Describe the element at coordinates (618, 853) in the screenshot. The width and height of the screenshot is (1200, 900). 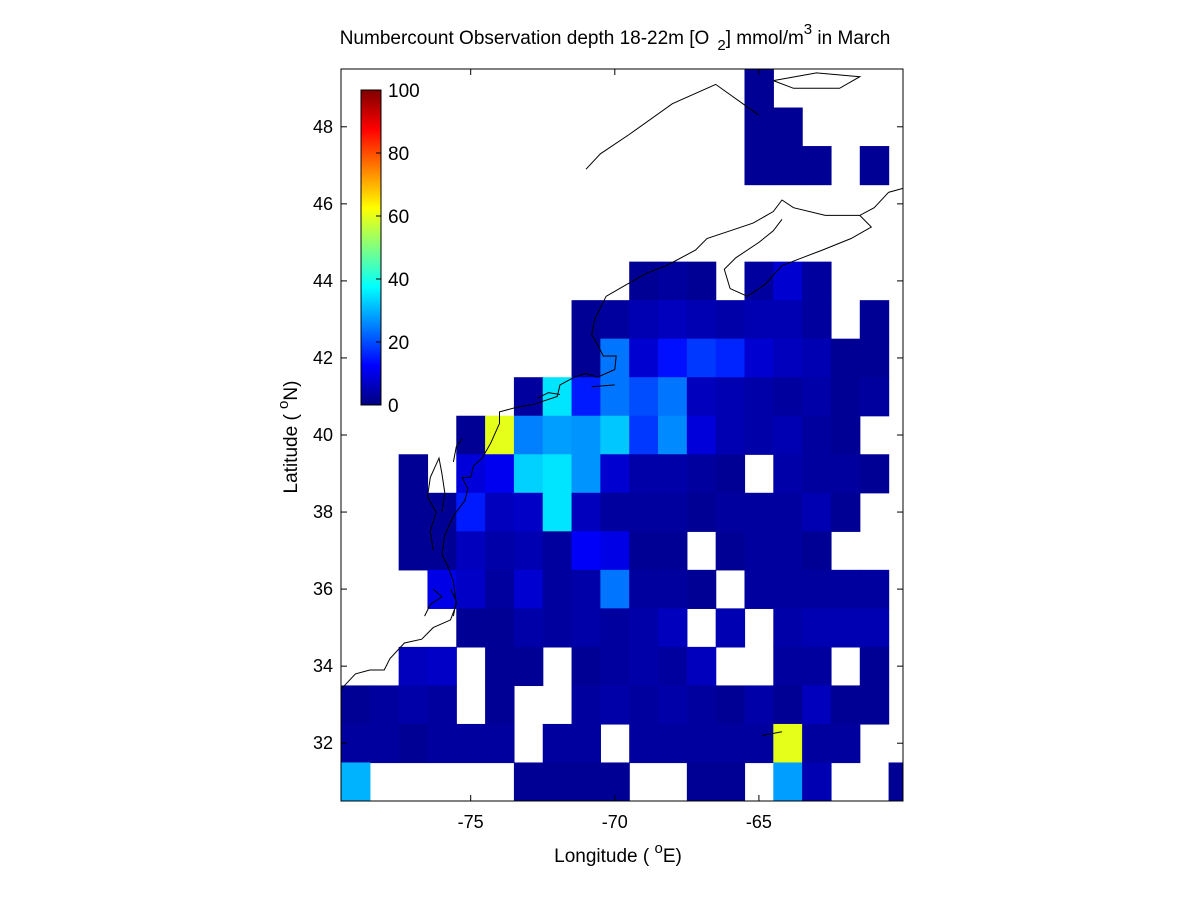
I see `x-axis-label: Longitude ( oE)` at that location.